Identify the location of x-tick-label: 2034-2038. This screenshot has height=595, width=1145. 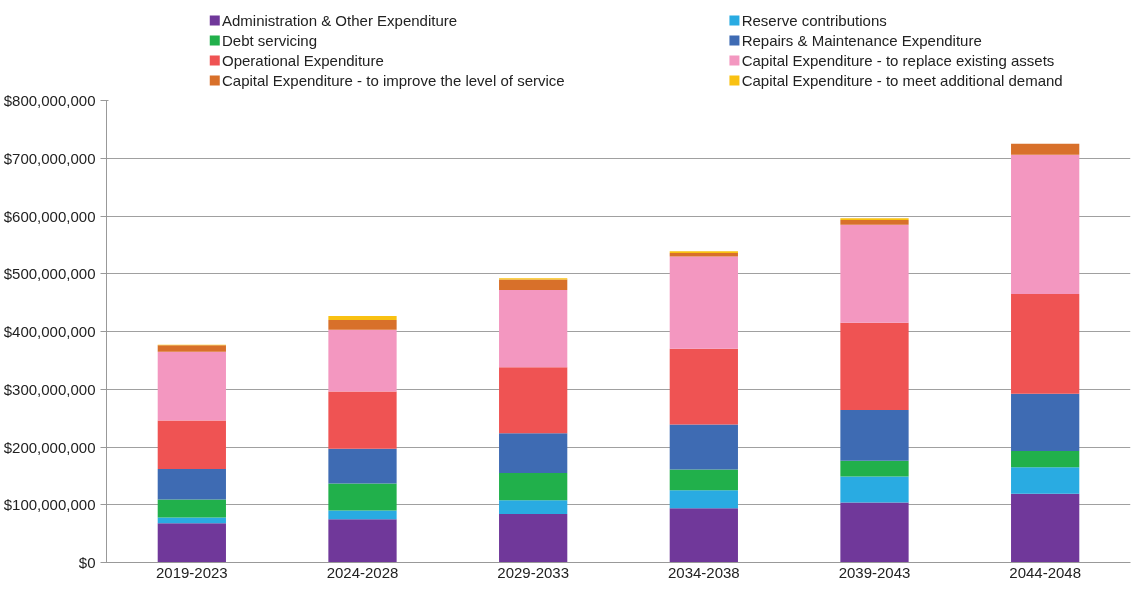
(703, 572).